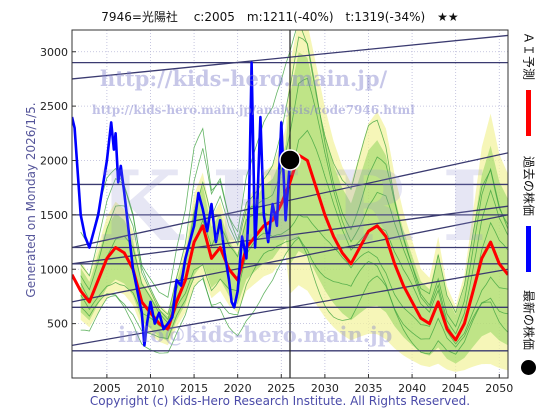 The height and width of the screenshot is (420, 560). What do you see at coordinates (528, 56) in the screenshot?
I see `legend-label-ai-forecast: ＡＩ予測` at bounding box center [528, 56].